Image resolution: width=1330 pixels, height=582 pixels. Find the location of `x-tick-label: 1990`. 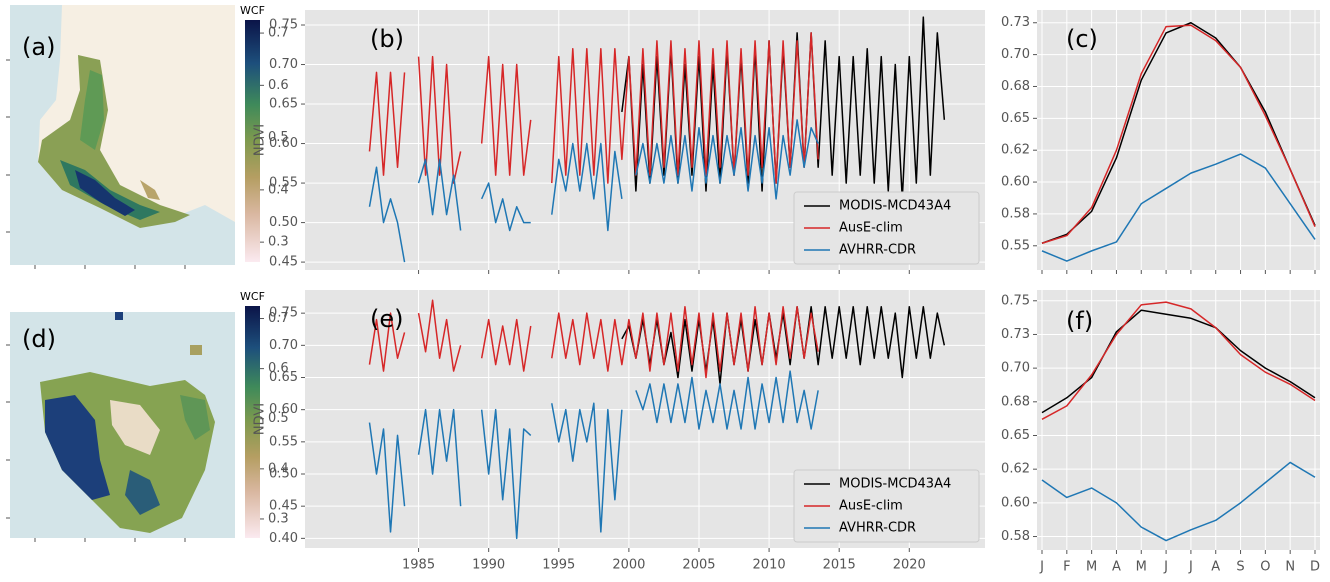

x-tick-label: 1990 is located at coordinates (488, 565).